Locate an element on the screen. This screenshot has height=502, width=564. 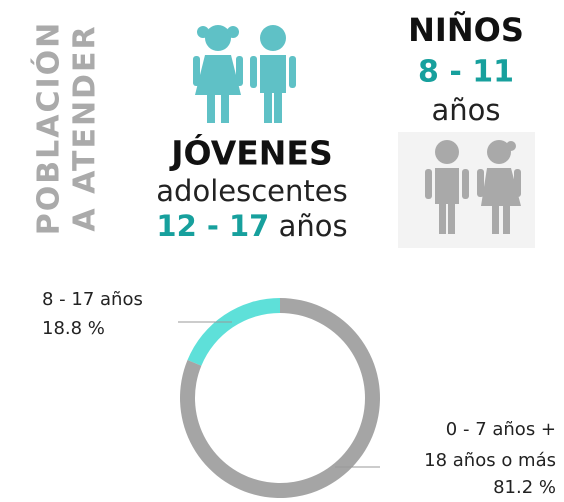
side-title: POBLACIÓN is located at coordinates (48, 128).